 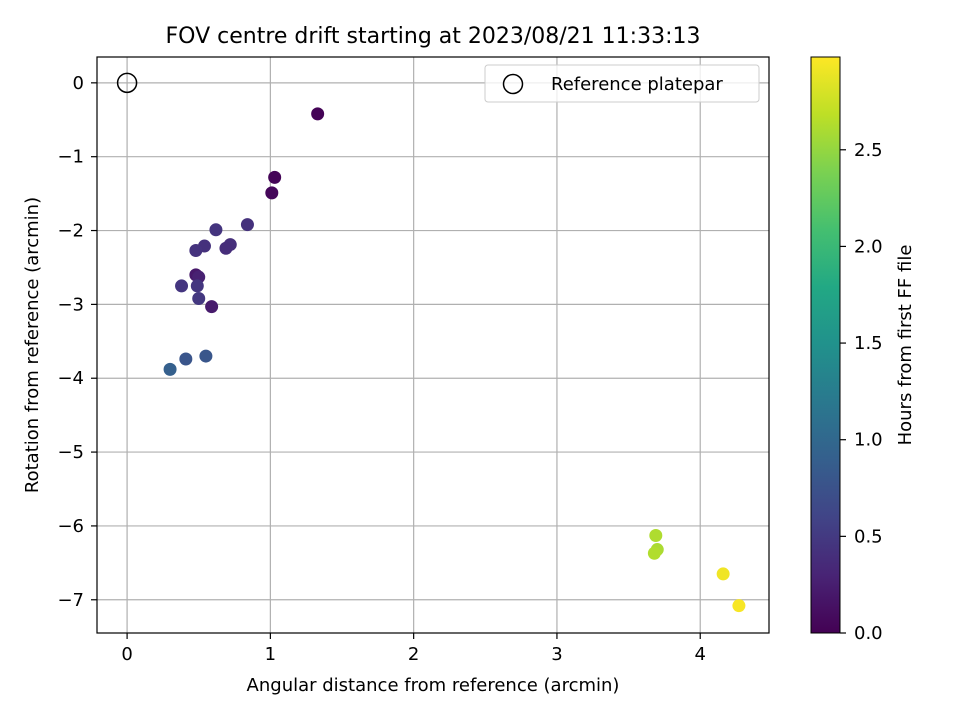 What do you see at coordinates (70, 231) in the screenshot?
I see `y-tick-label: −2` at bounding box center [70, 231].